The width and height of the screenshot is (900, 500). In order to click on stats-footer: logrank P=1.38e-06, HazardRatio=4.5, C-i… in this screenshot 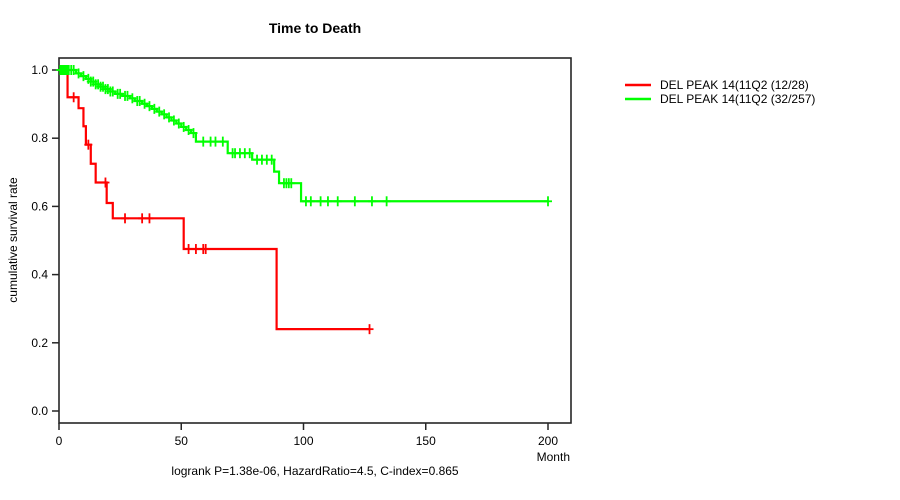, I will do `click(315, 471)`.